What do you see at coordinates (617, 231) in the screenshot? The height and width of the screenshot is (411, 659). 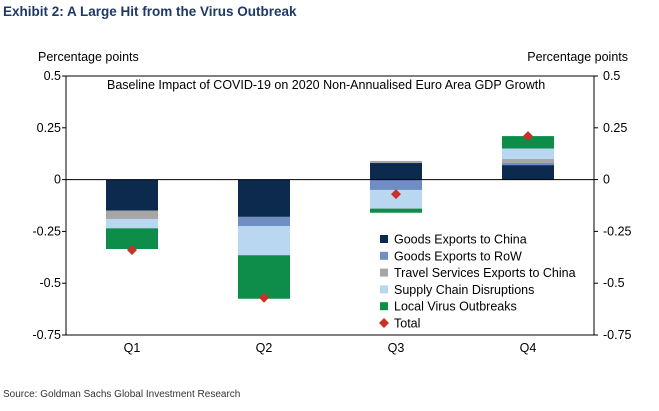 I see `y-tick-label-right: -0.25` at bounding box center [617, 231].